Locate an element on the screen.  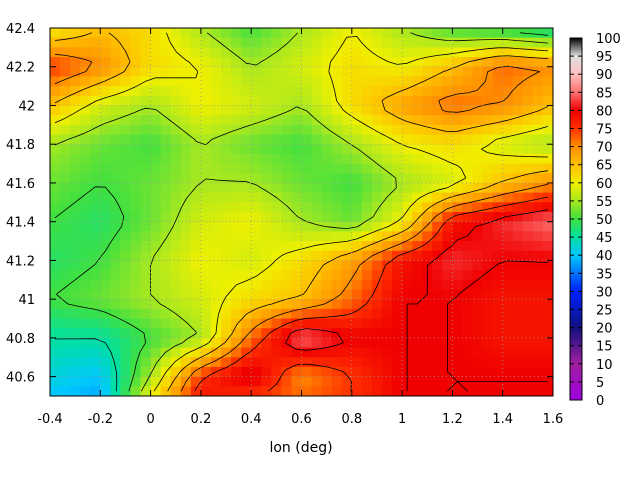
y-tick-label: 41 is located at coordinates (26, 300).